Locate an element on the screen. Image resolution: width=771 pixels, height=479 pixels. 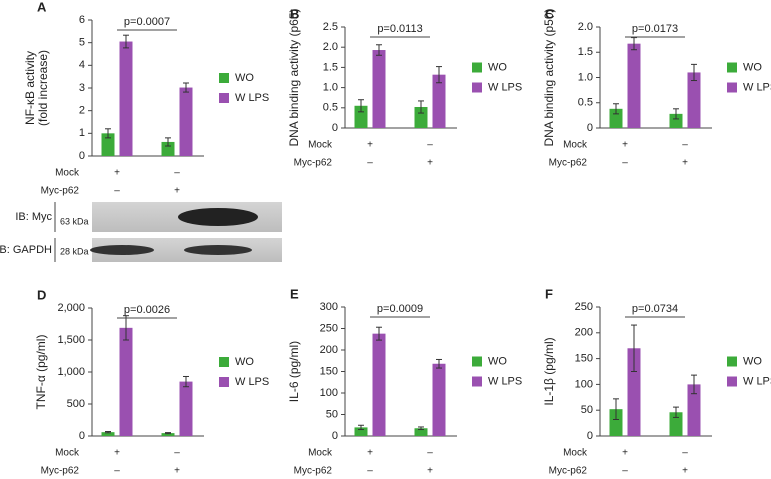
y-tick-label: 2.0 is located at coordinates (330, 47).